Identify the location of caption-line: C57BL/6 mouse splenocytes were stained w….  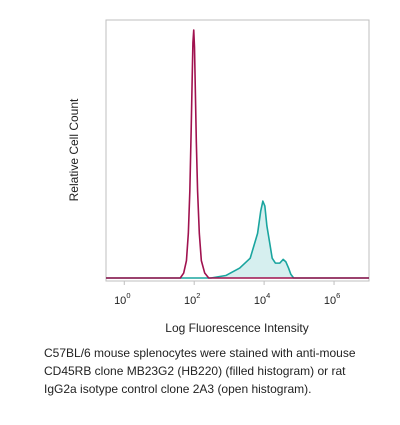
(200, 353).